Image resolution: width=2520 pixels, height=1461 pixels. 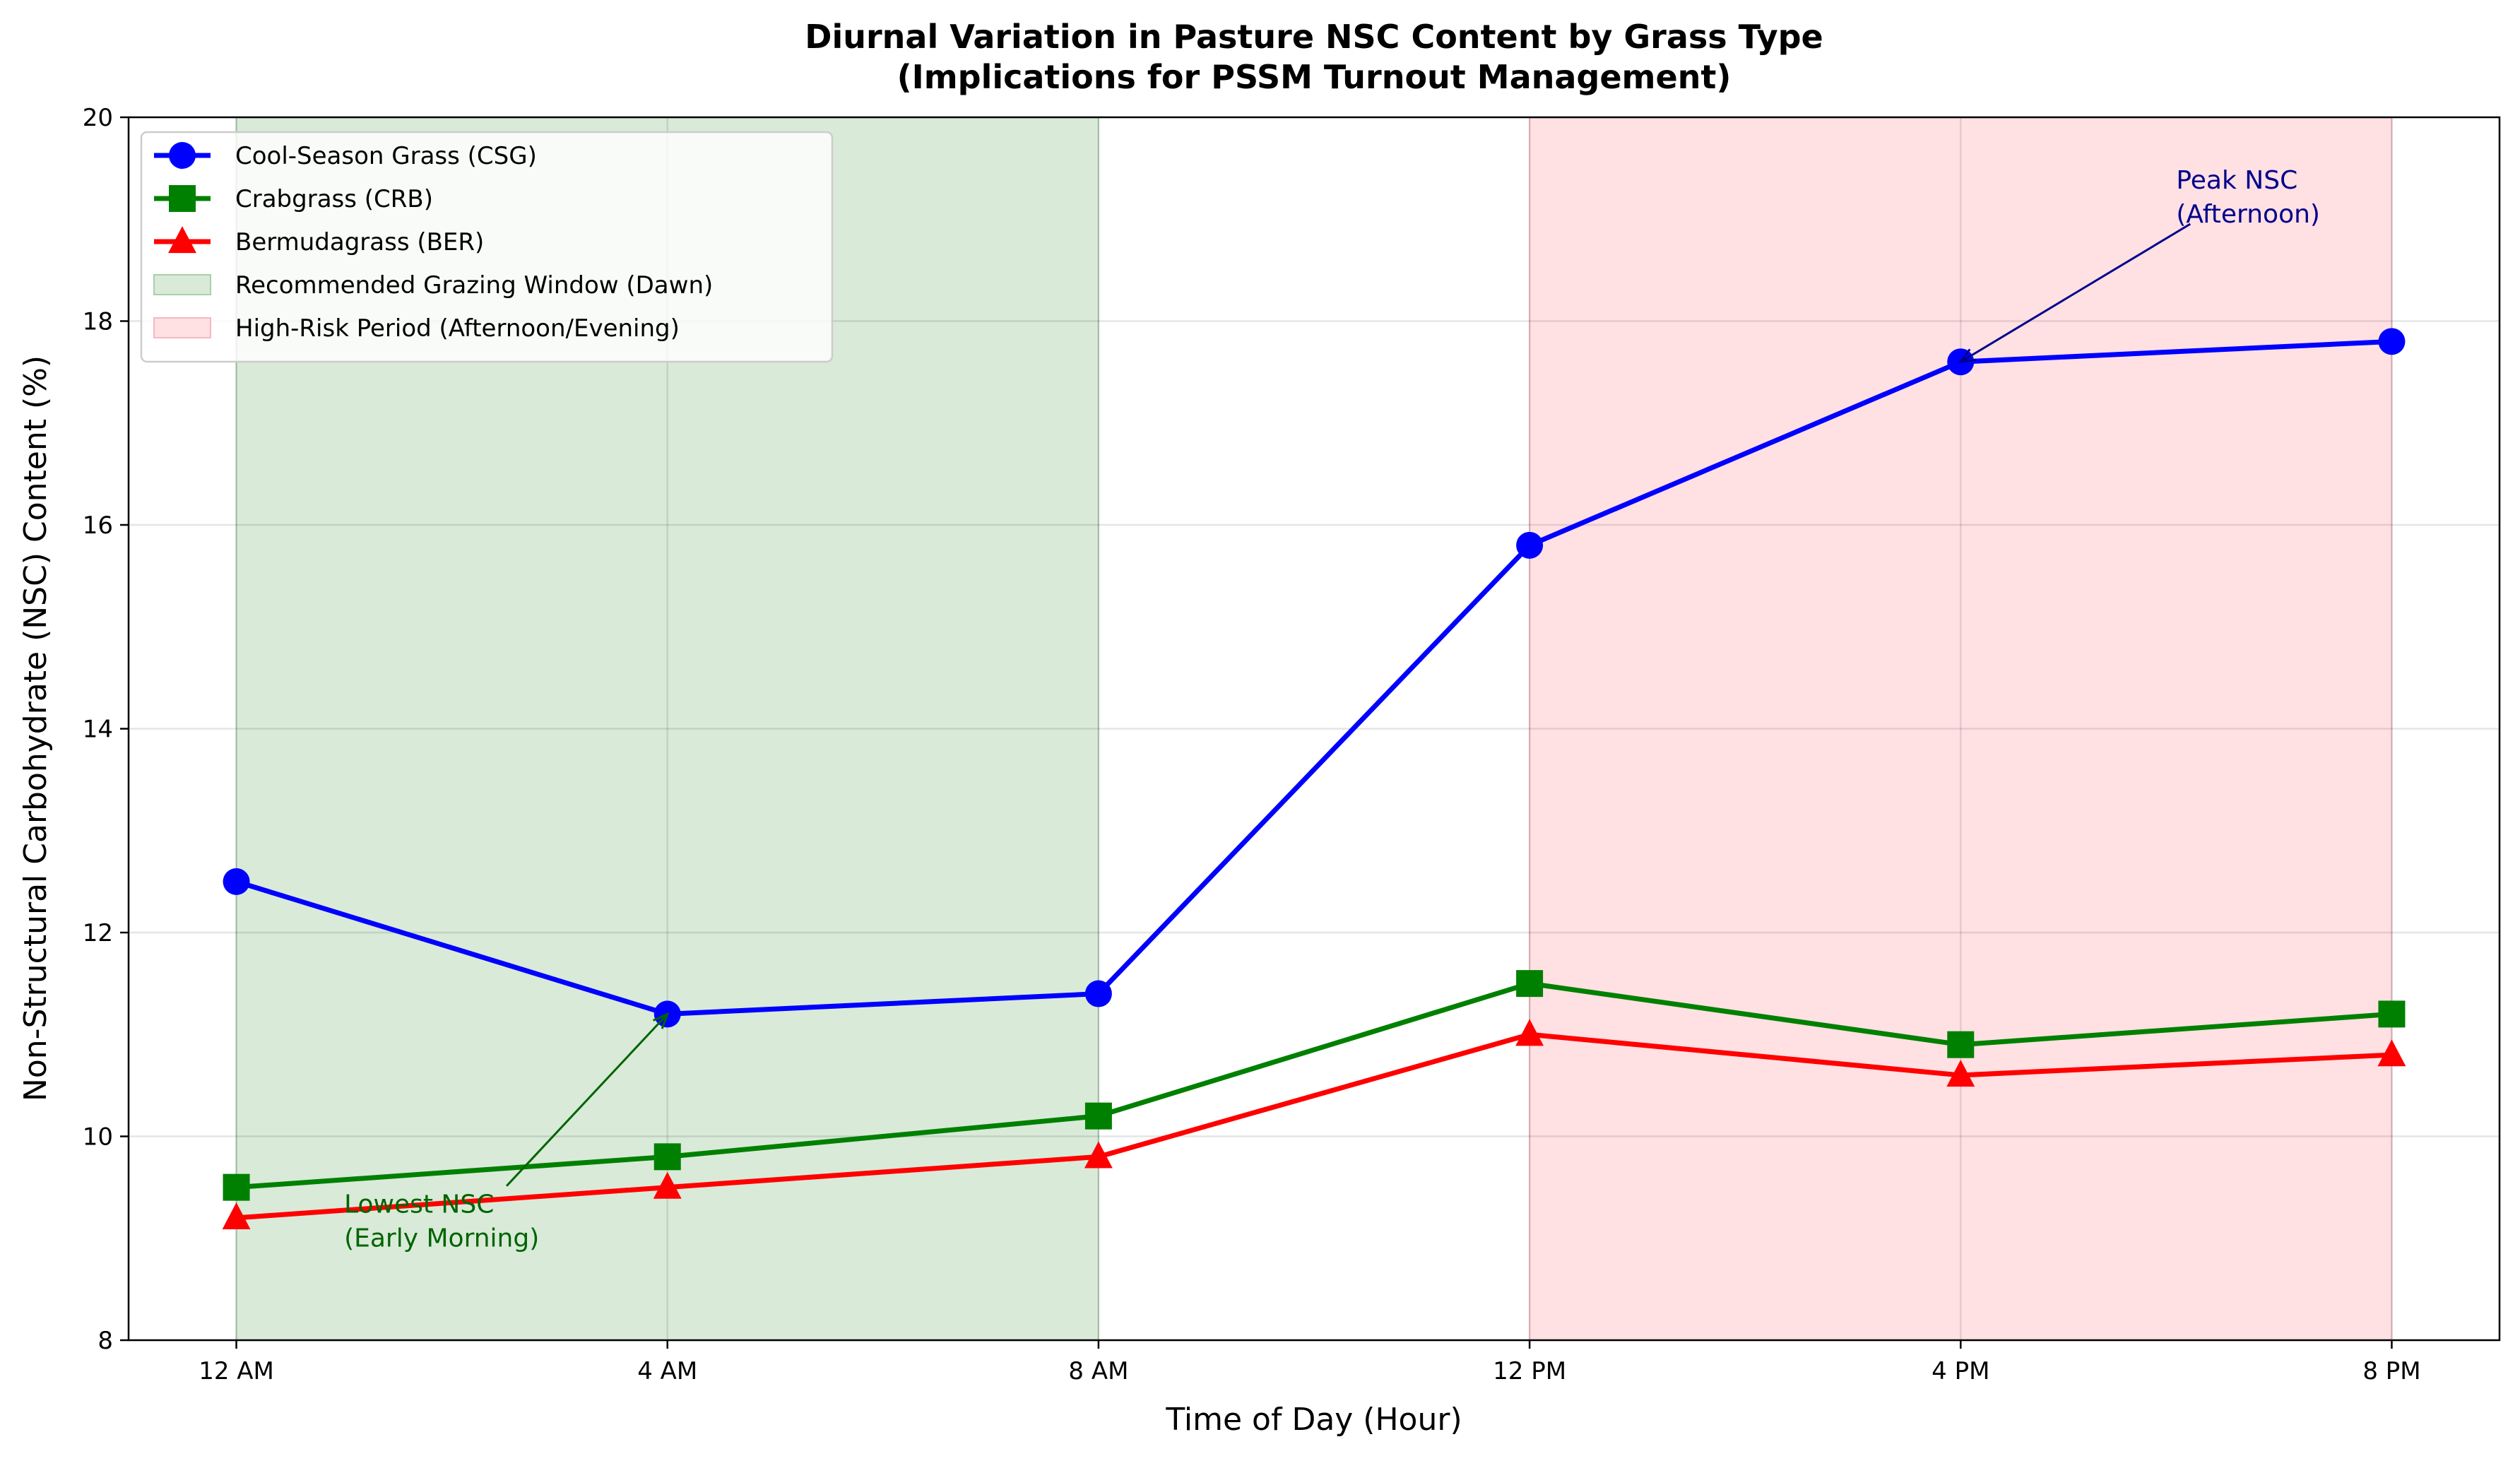 I want to click on legend-item: High-Risk Period (Afternoon/Evening), so click(x=416, y=328).